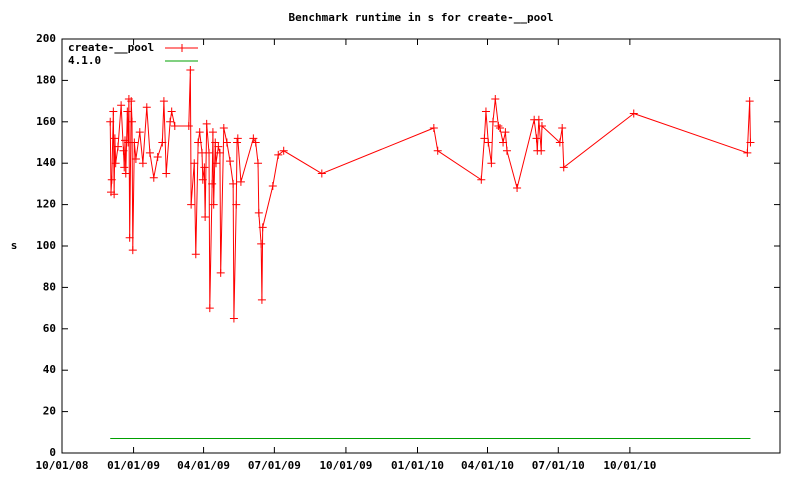 The width and height of the screenshot is (800, 484). What do you see at coordinates (417, 465) in the screenshot?
I see `x-tick-label: 01/01/10` at bounding box center [417, 465].